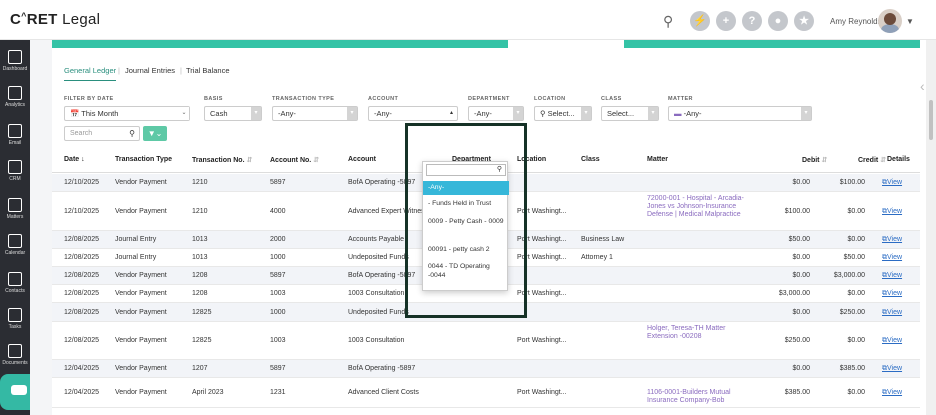 The height and width of the screenshot is (415, 936). I want to click on user-name: Amy Reynolds, so click(856, 21).